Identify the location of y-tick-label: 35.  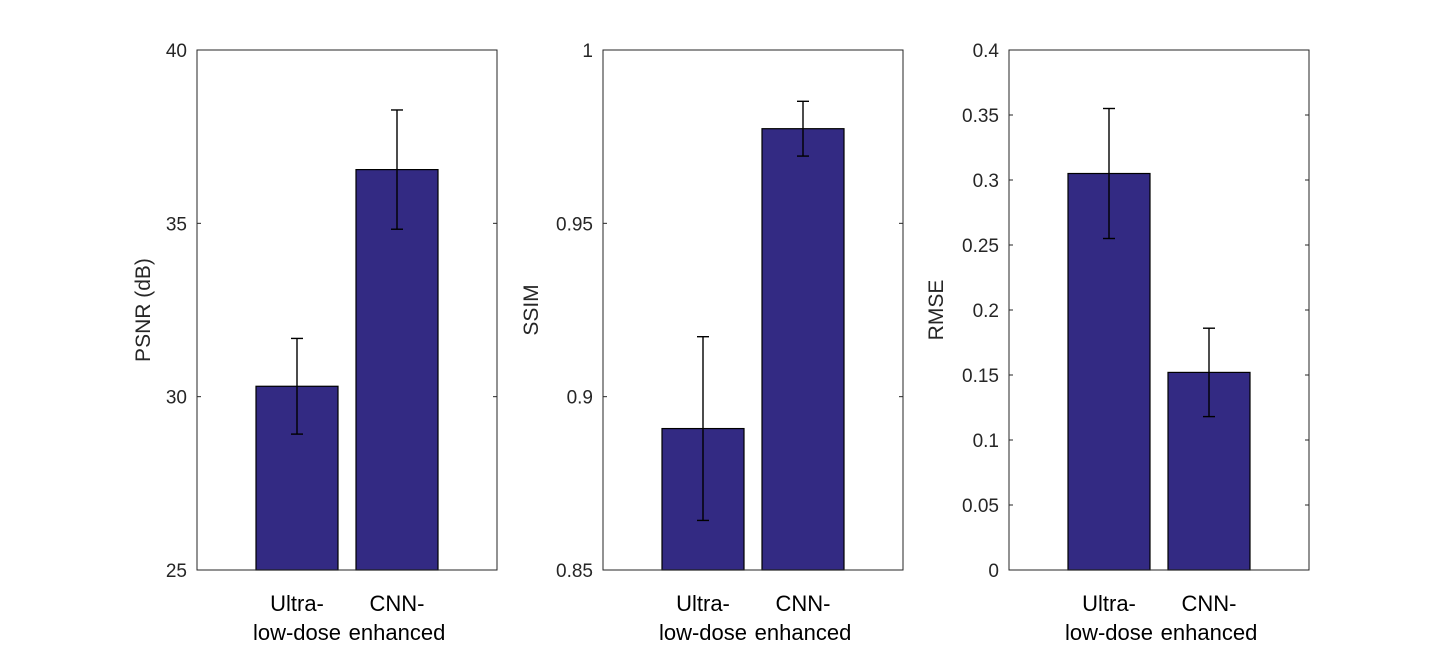
(176, 224).